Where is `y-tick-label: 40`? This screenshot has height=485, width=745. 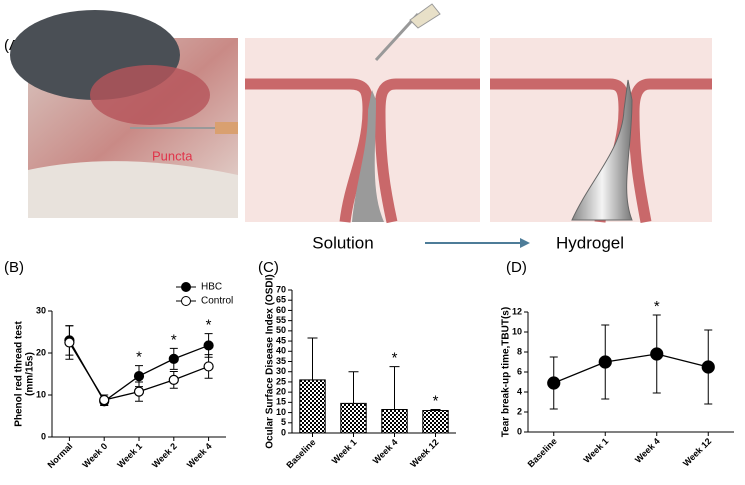 y-tick-label: 40 is located at coordinates (281, 351).